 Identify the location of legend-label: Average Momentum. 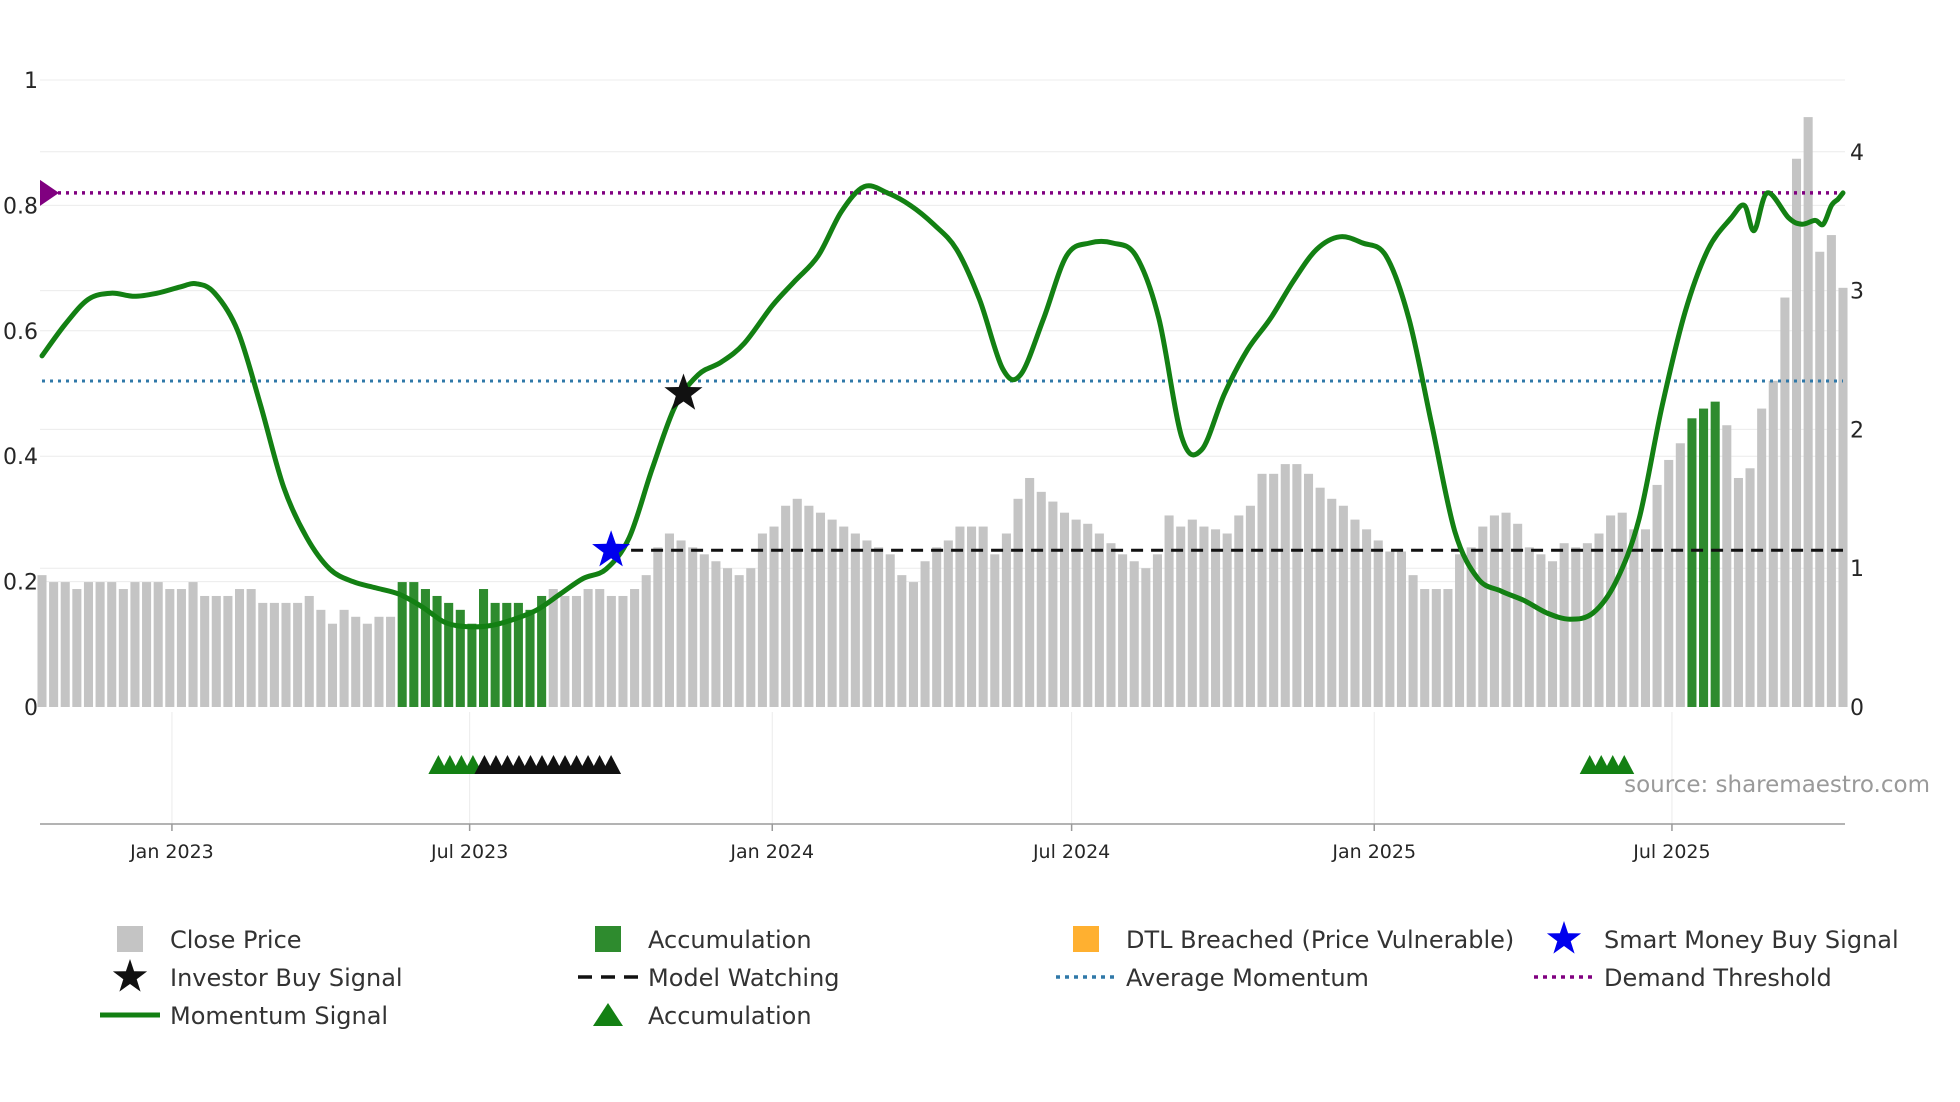
(1247, 978).